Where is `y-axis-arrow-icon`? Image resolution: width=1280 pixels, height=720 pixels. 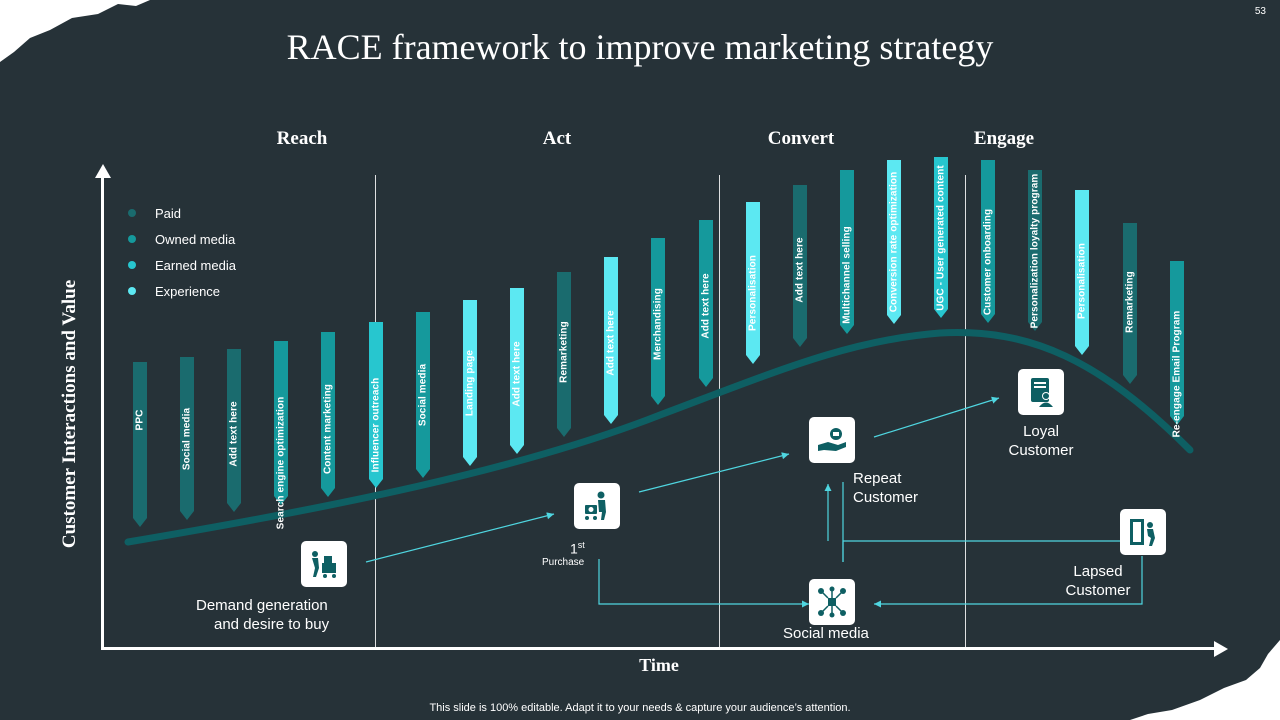 y-axis-arrow-icon is located at coordinates (103, 171).